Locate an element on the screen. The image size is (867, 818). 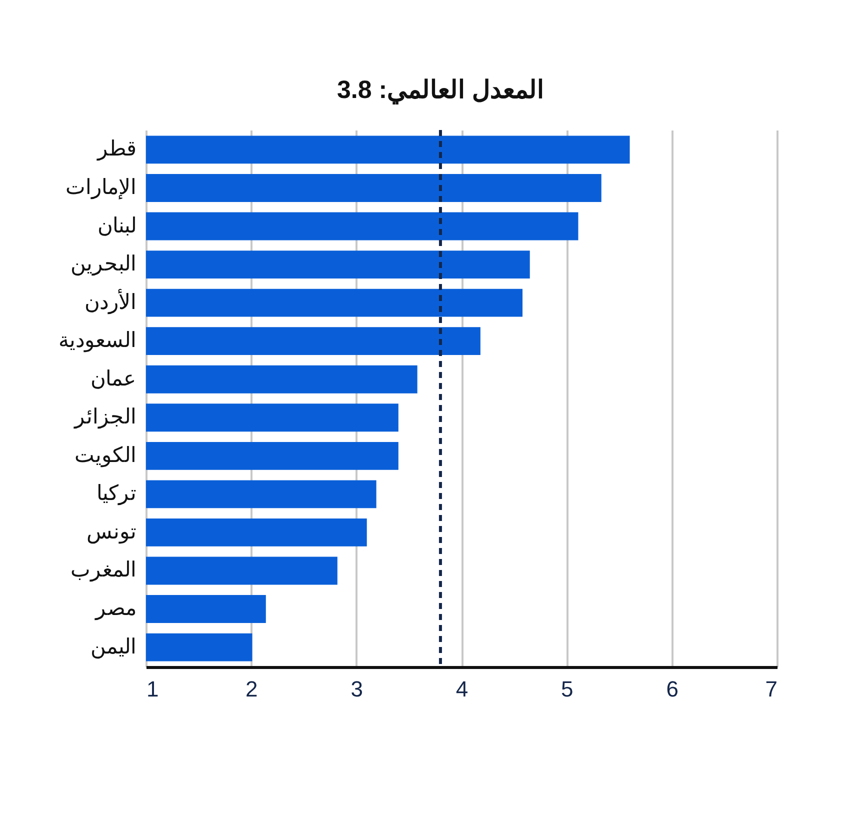
y-tick-label: مصر is located at coordinates (115, 609).